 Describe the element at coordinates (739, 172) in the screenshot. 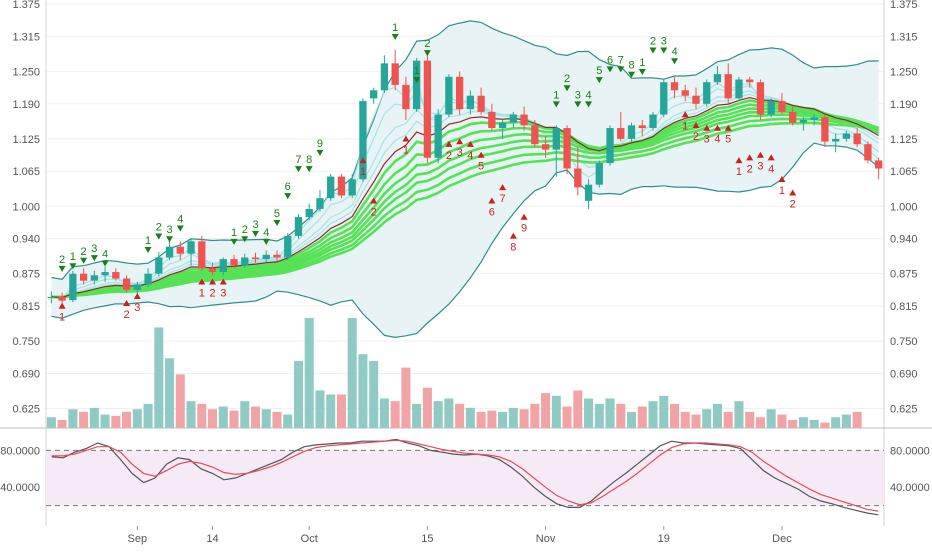

I see `sell-count-label: 1` at that location.